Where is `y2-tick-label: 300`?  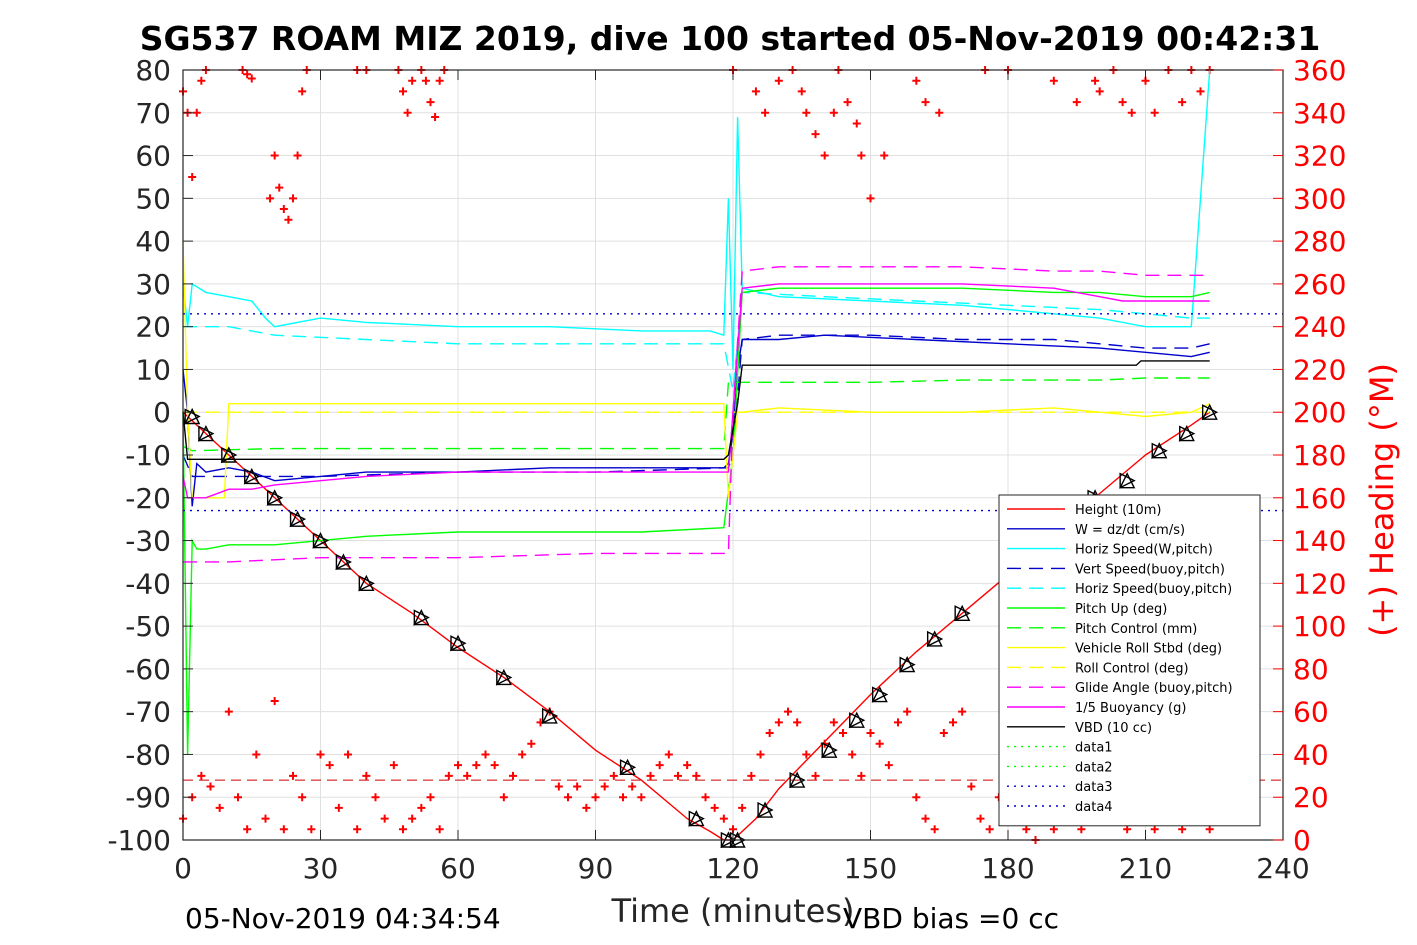 y2-tick-label: 300 is located at coordinates (1319, 198).